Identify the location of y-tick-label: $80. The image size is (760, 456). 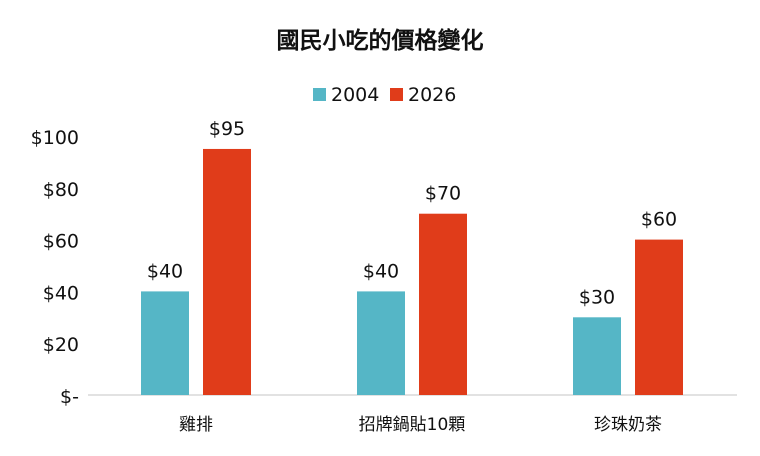
(61, 190).